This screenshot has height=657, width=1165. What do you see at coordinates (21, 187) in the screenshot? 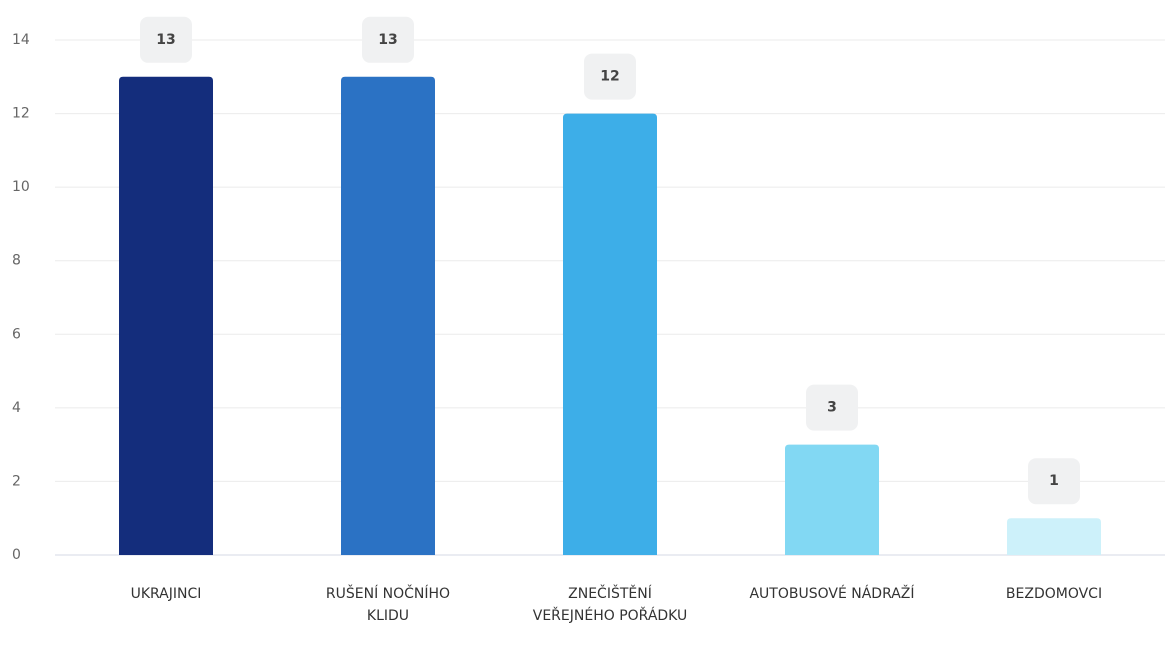
I see `y-tick-label: 10` at bounding box center [21, 187].